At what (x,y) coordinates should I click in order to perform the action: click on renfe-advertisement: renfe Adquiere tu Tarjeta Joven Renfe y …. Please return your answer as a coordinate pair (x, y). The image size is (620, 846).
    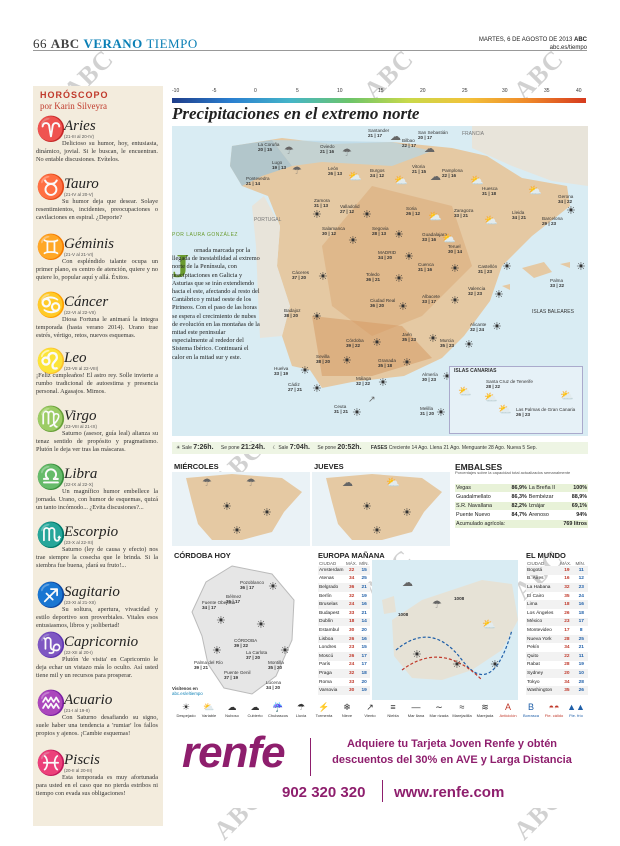
    Looking at the image, I should click on (380, 765).